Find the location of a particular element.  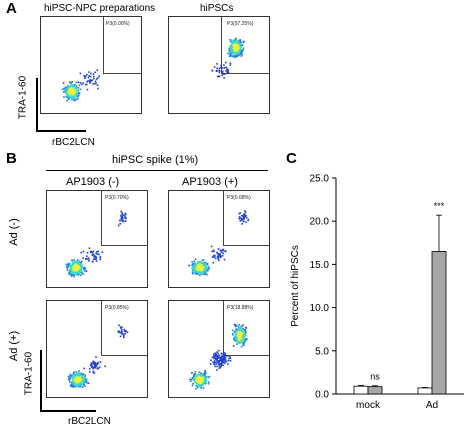

significance-label: ns is located at coordinates (375, 376).